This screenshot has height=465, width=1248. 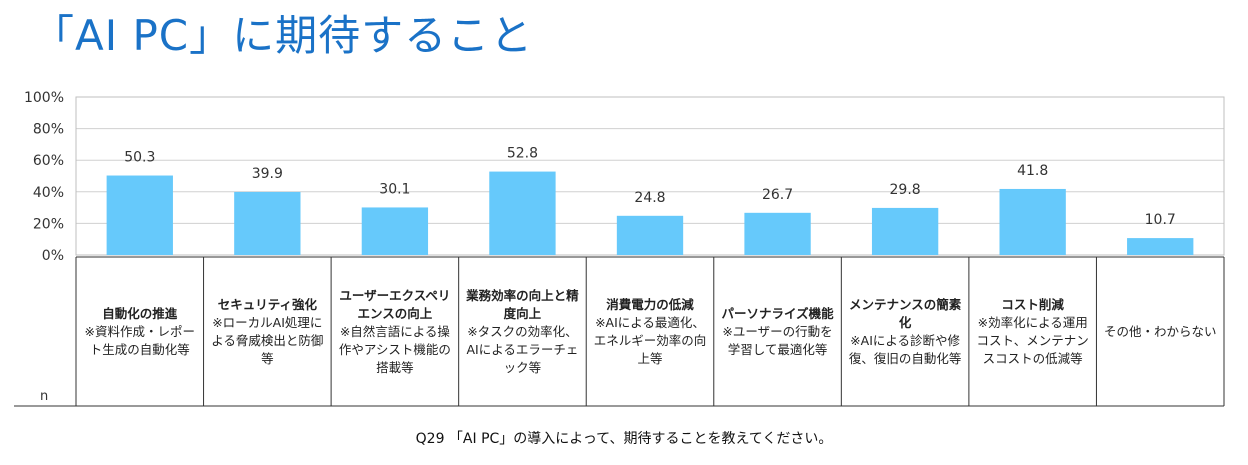 I want to click on category-cell: その他・わからない, so click(x=1160, y=332).